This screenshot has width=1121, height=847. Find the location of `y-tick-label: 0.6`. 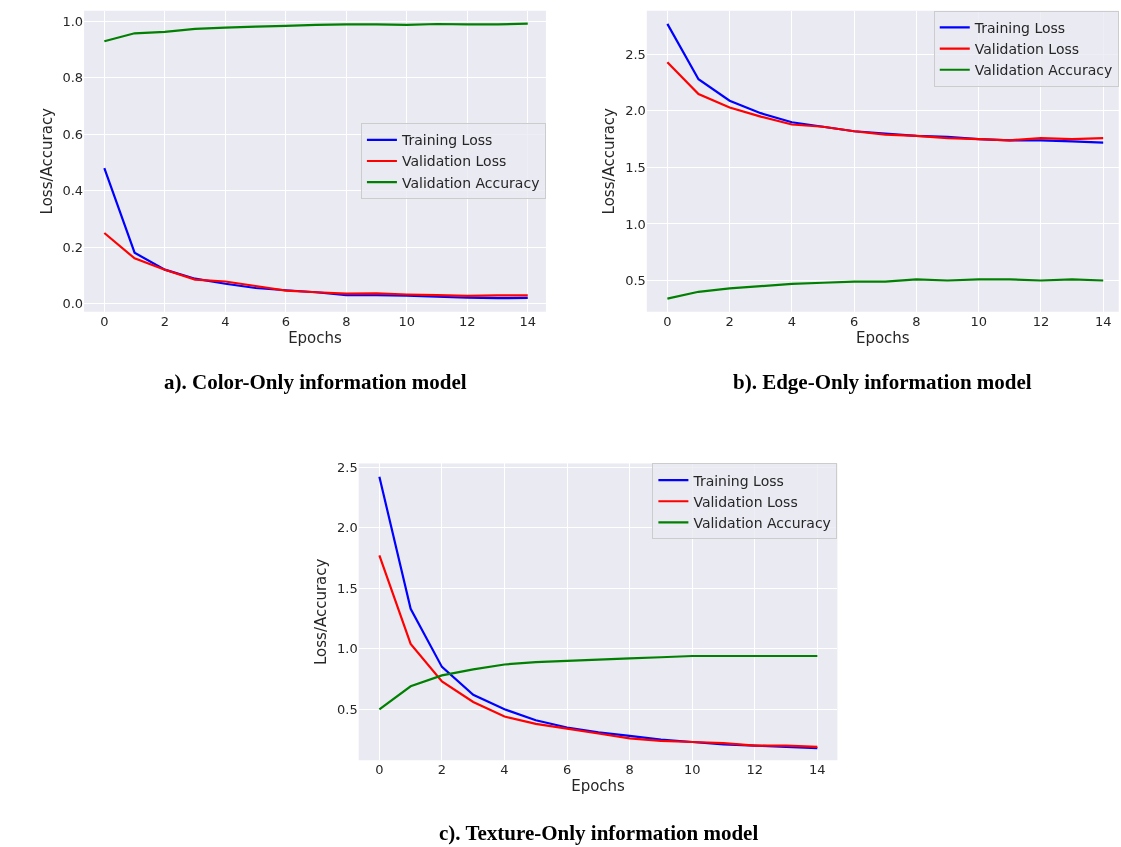

y-tick-label: 0.6 is located at coordinates (73, 134).